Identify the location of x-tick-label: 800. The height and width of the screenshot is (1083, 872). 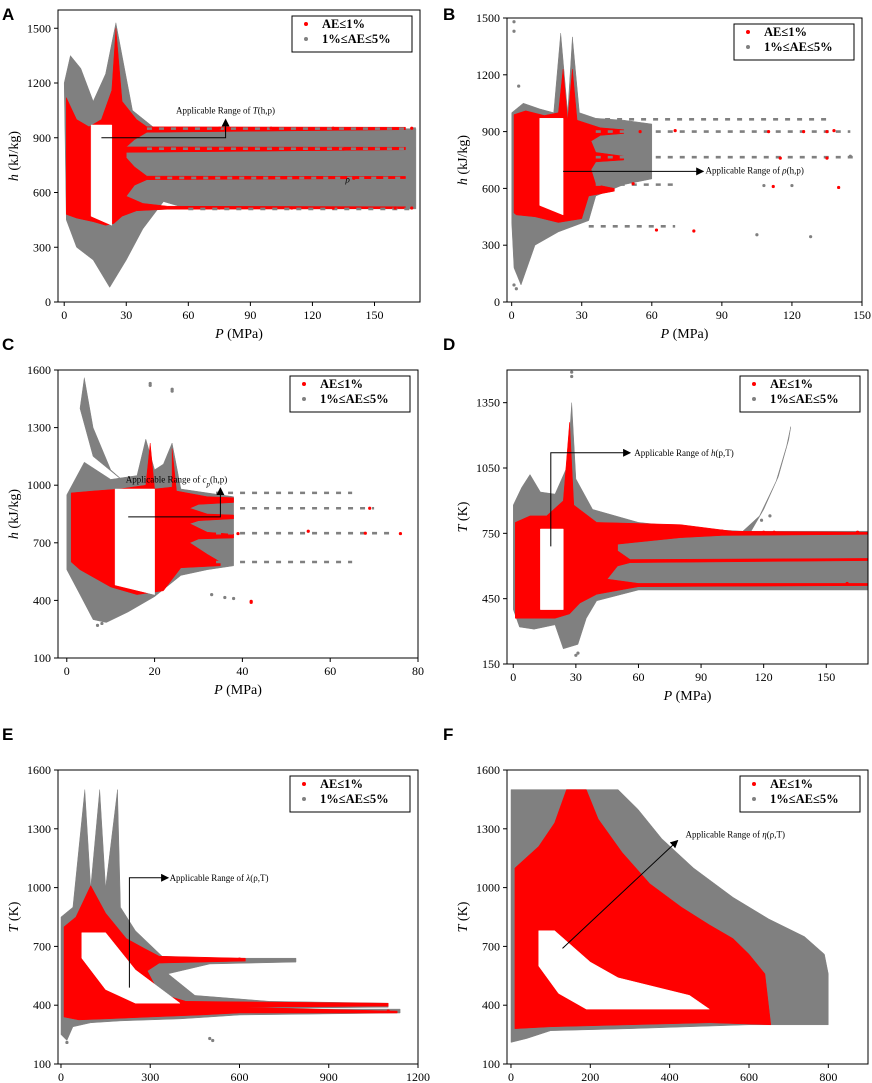
(828, 1076).